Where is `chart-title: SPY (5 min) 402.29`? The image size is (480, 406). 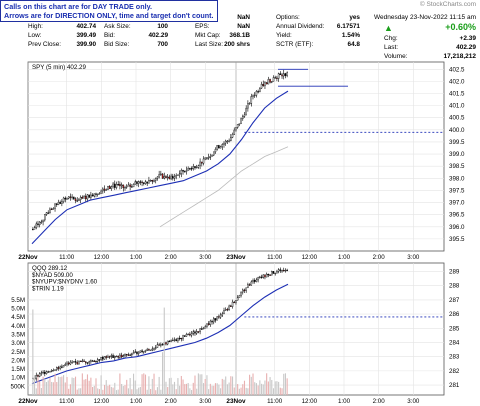 chart-title: SPY (5 min) 402.29 is located at coordinates (59, 67).